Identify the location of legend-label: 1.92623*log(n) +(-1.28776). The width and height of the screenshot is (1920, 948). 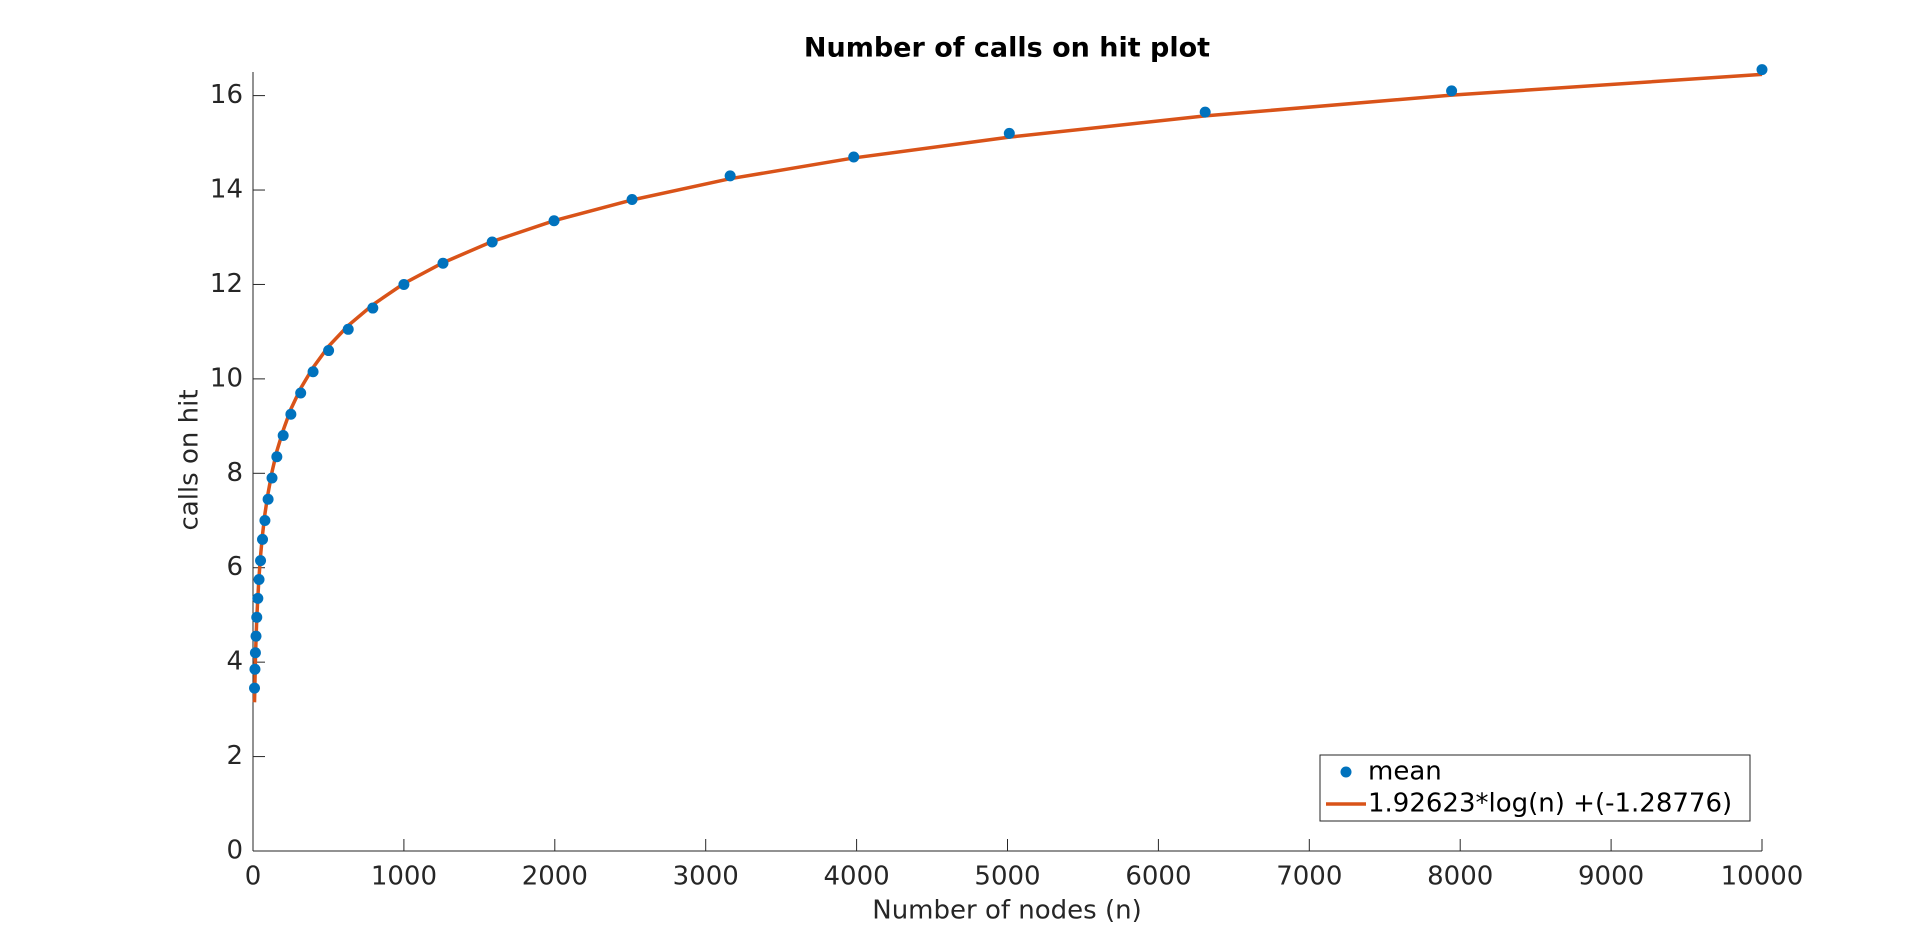
(1550, 804).